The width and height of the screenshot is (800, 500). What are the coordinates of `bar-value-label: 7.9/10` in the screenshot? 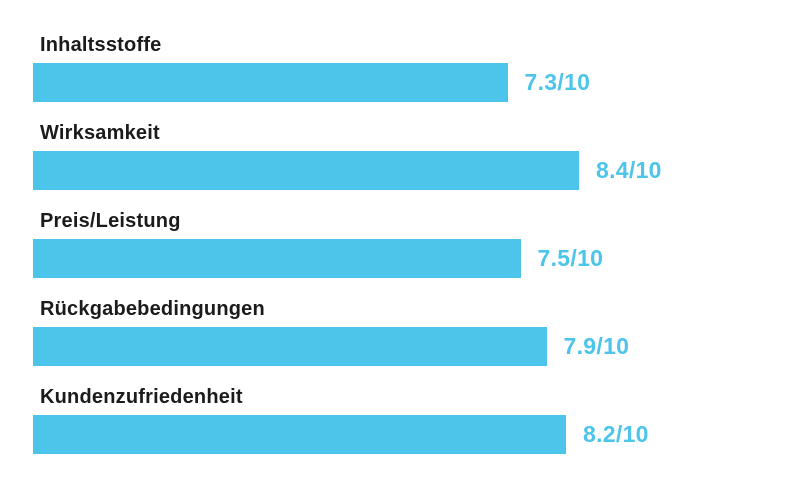 It's located at (596, 346).